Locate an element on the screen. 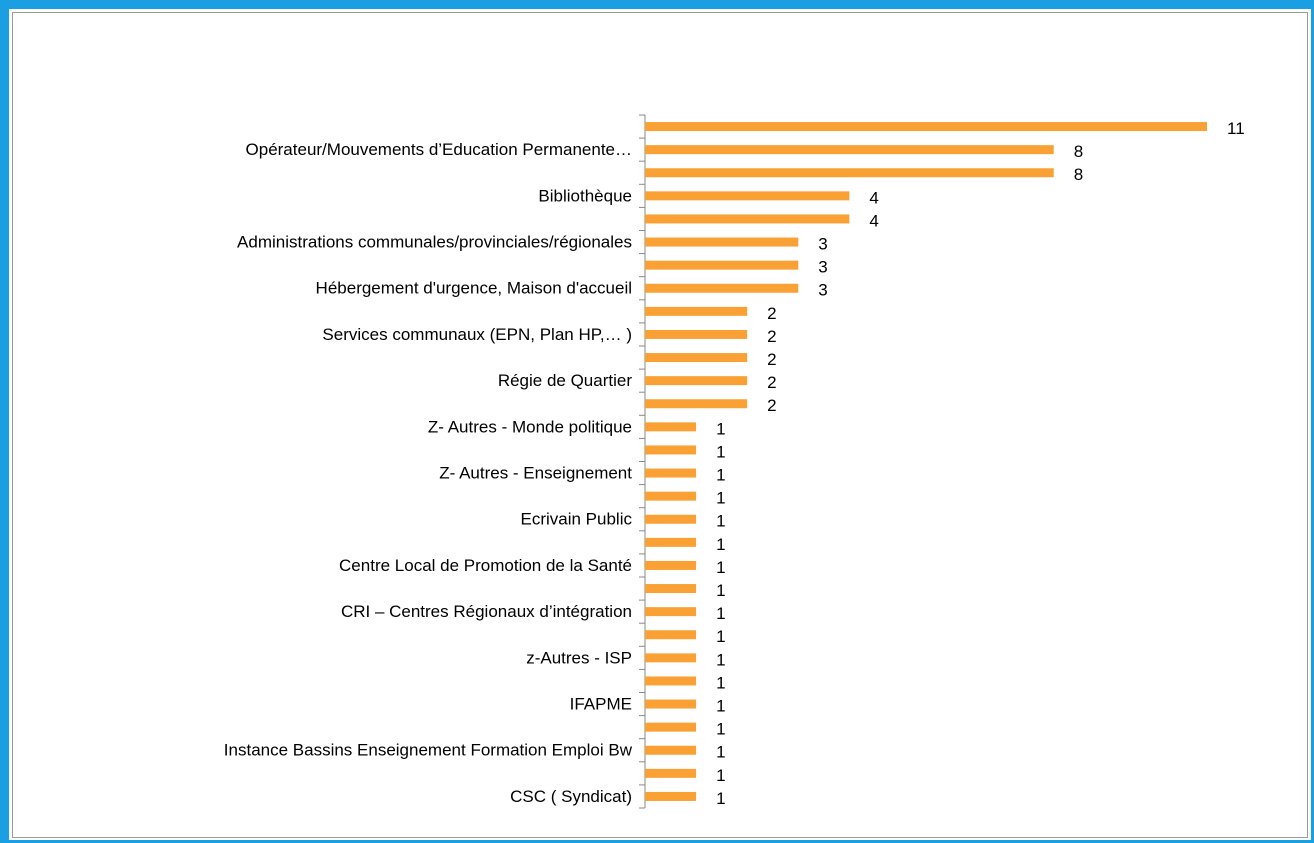  y-tick-label: Services communaux (EPN, Plan HP,… ) is located at coordinates (477, 334).